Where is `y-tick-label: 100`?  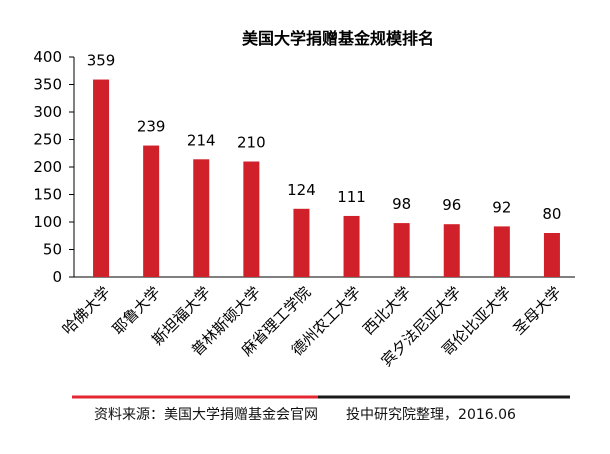 y-tick-label: 100 is located at coordinates (47, 222).